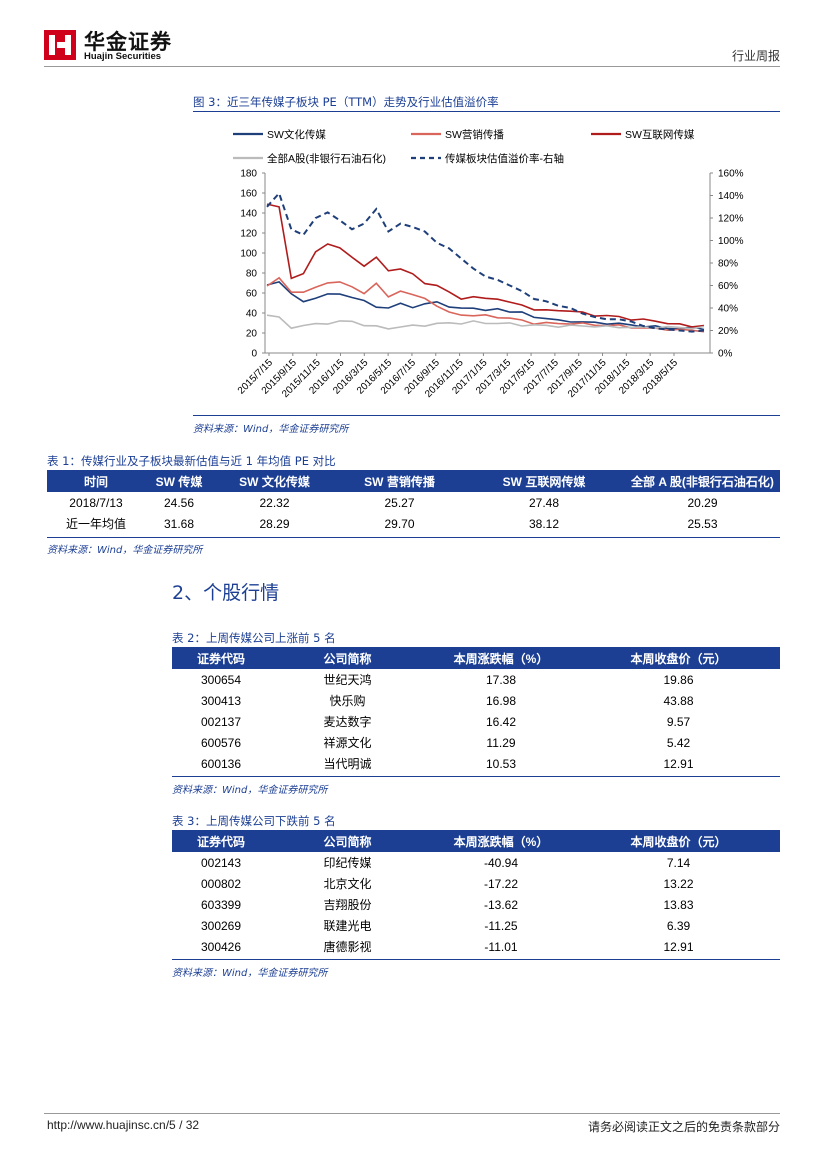 Image resolution: width=827 pixels, height=1169 pixels. I want to click on table3-cell: 12.91, so click(678, 946).